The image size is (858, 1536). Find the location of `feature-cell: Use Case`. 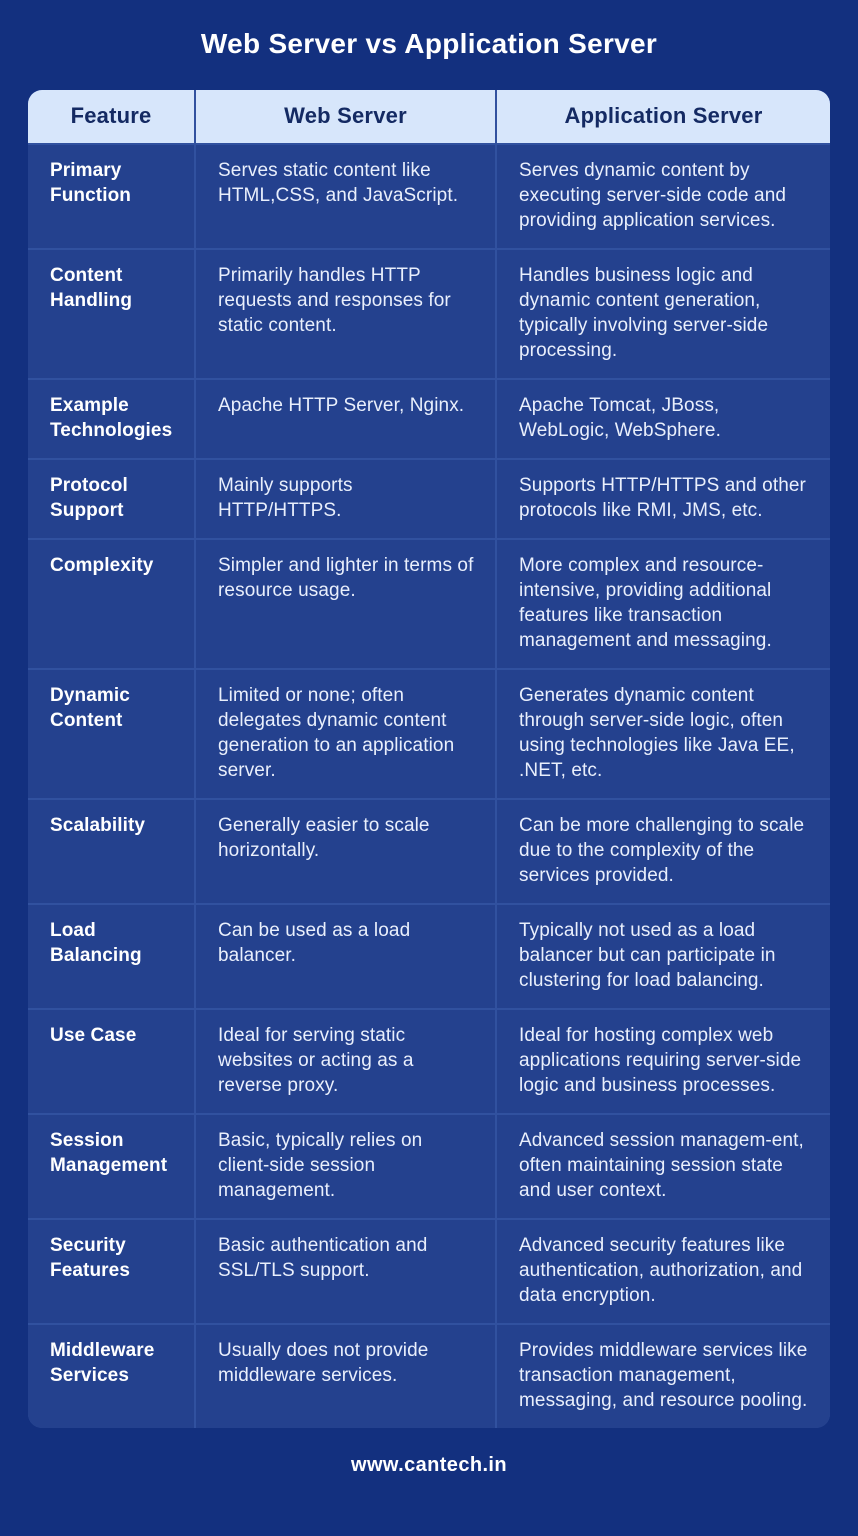

feature-cell: Use Case is located at coordinates (111, 1061).